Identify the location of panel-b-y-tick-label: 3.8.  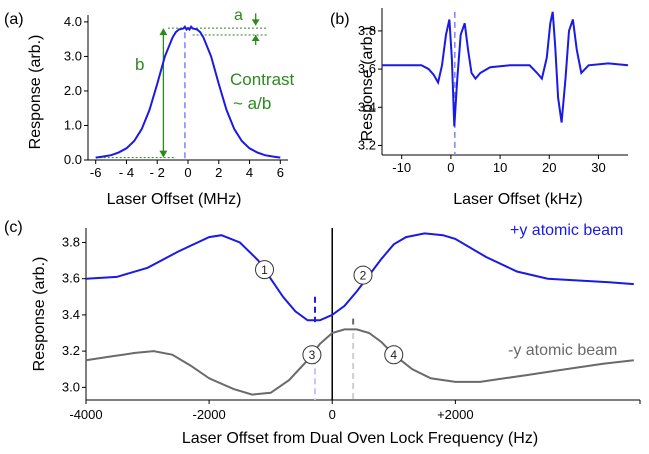
(367, 30).